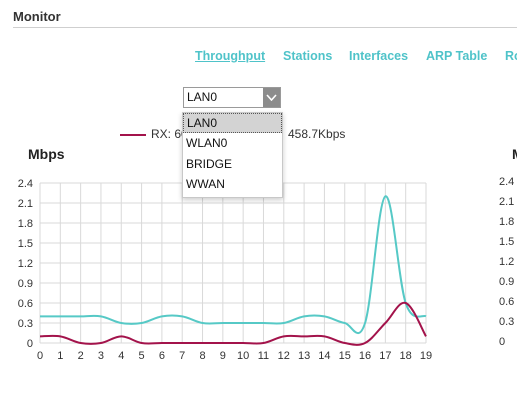  Describe the element at coordinates (507, 222) in the screenshot. I see `chart2-y-tick: 1.8` at that location.